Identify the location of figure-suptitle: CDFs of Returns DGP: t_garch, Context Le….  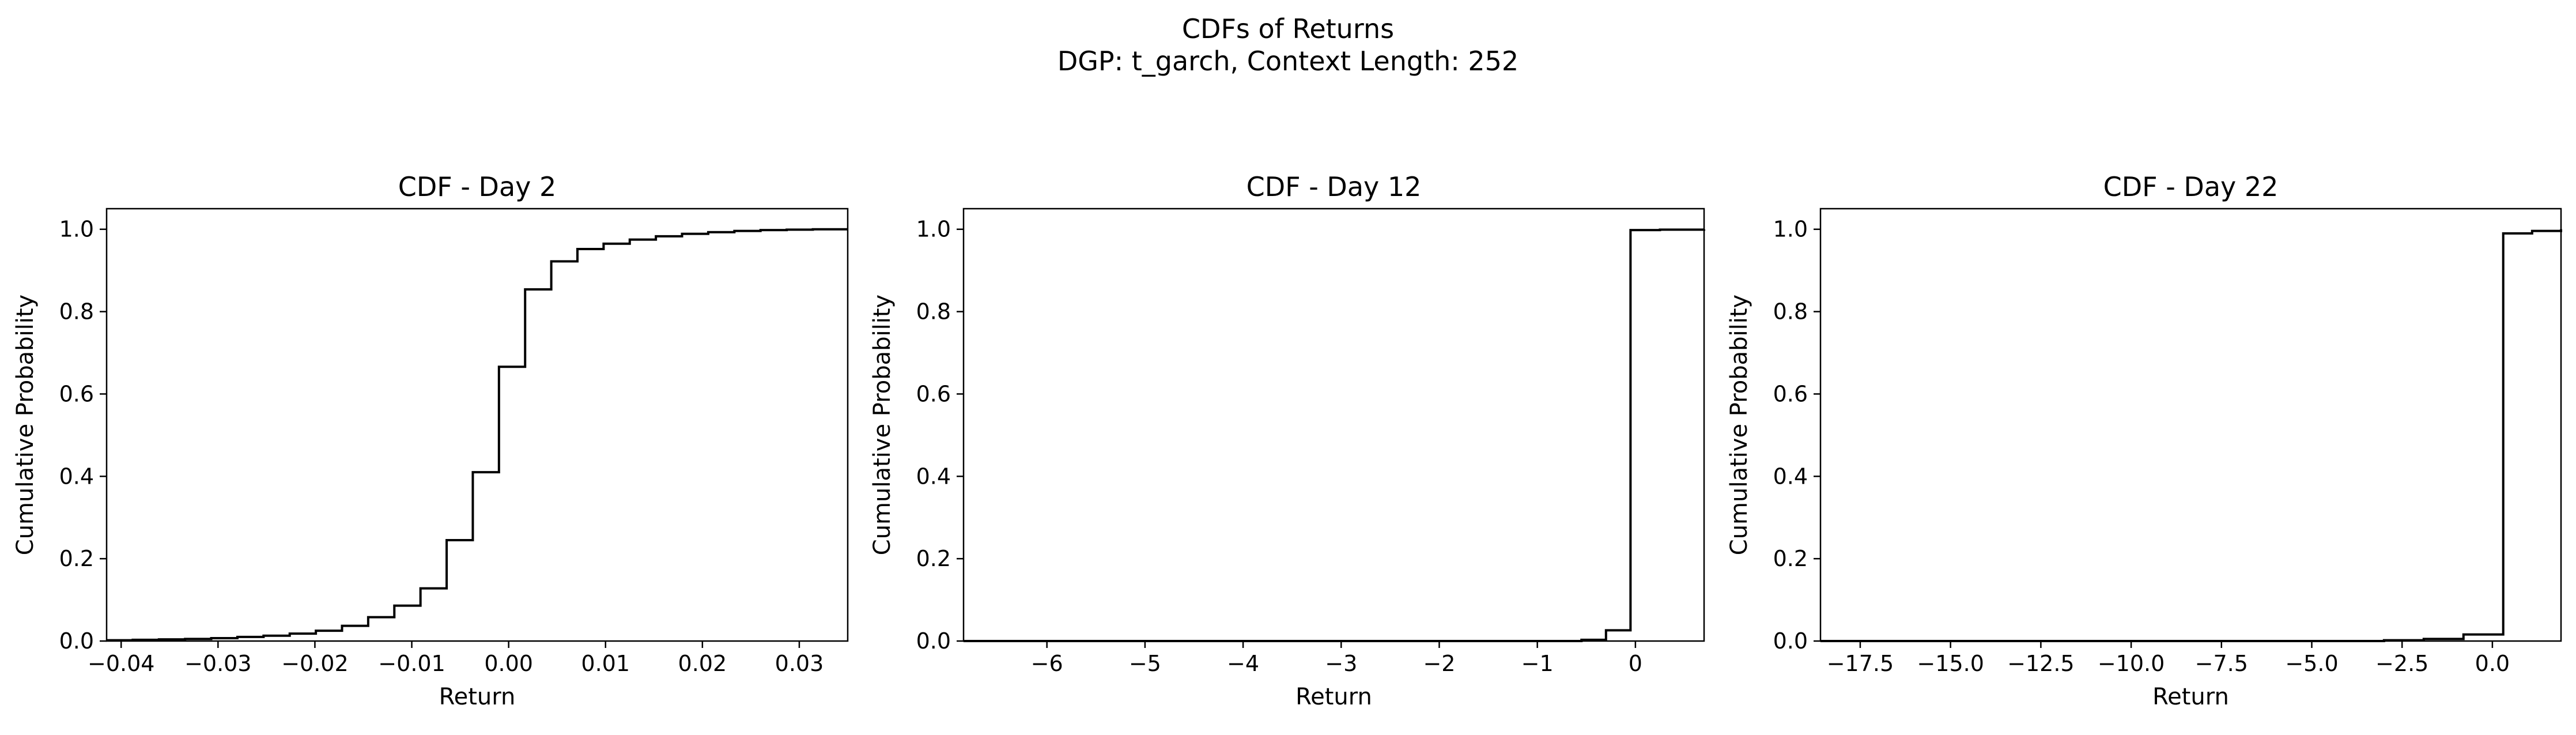
(1288, 45).